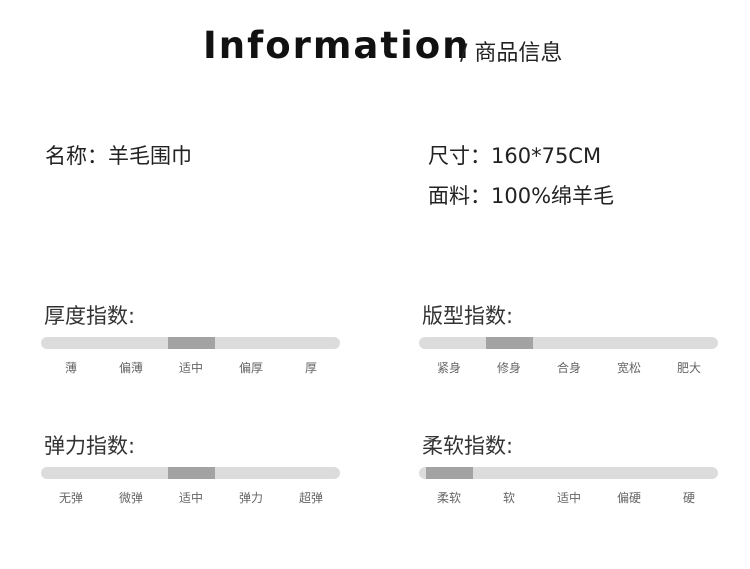  Describe the element at coordinates (689, 368) in the screenshot. I see `index-label: 肥大` at that location.